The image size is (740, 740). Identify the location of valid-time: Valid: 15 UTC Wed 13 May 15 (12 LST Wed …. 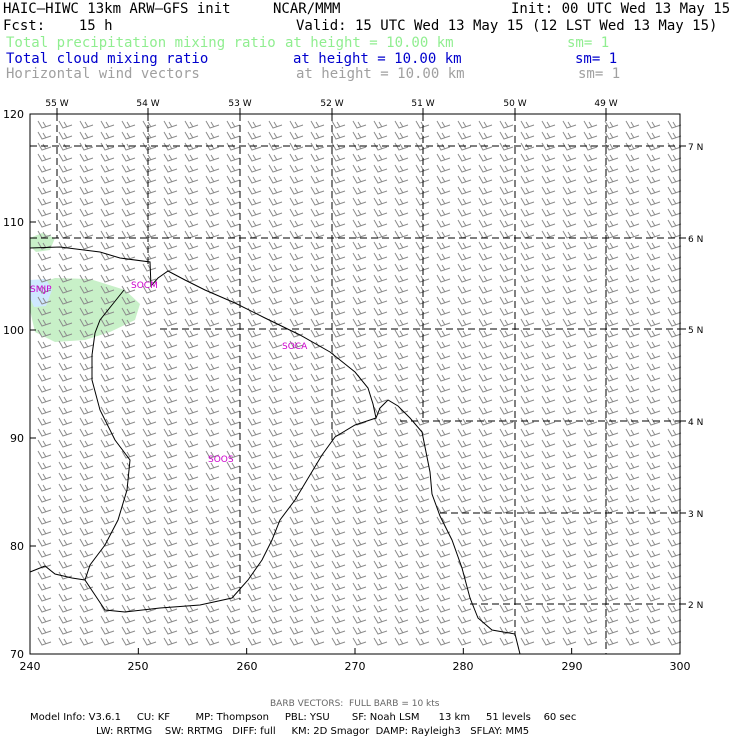
(507, 26).